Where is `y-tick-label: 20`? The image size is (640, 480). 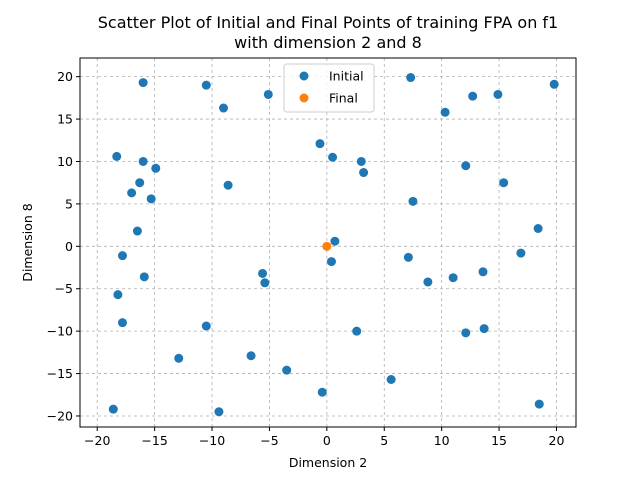
y-tick-label: 20 is located at coordinates (65, 76).